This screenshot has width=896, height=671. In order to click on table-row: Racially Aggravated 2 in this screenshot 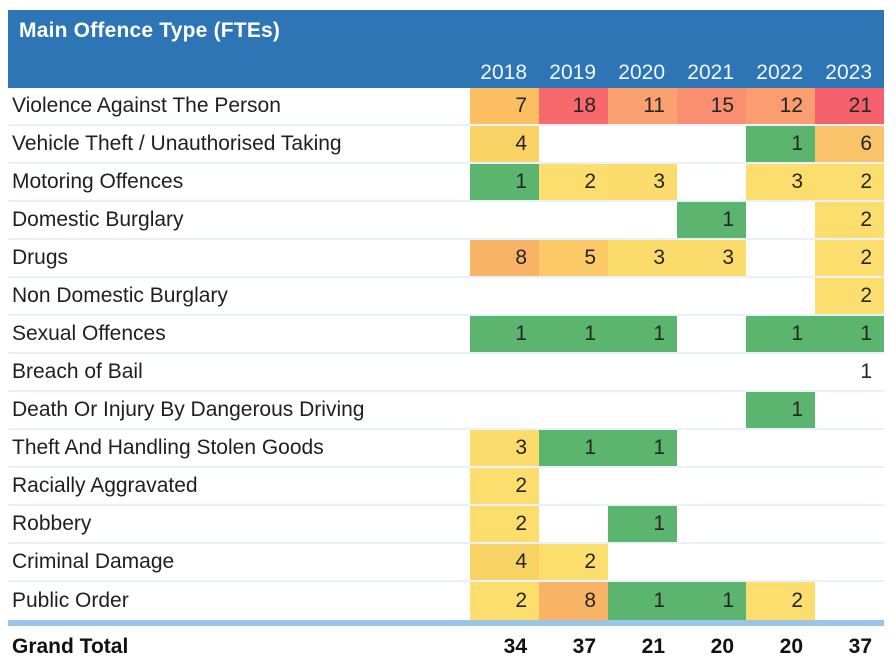, I will do `click(446, 487)`.